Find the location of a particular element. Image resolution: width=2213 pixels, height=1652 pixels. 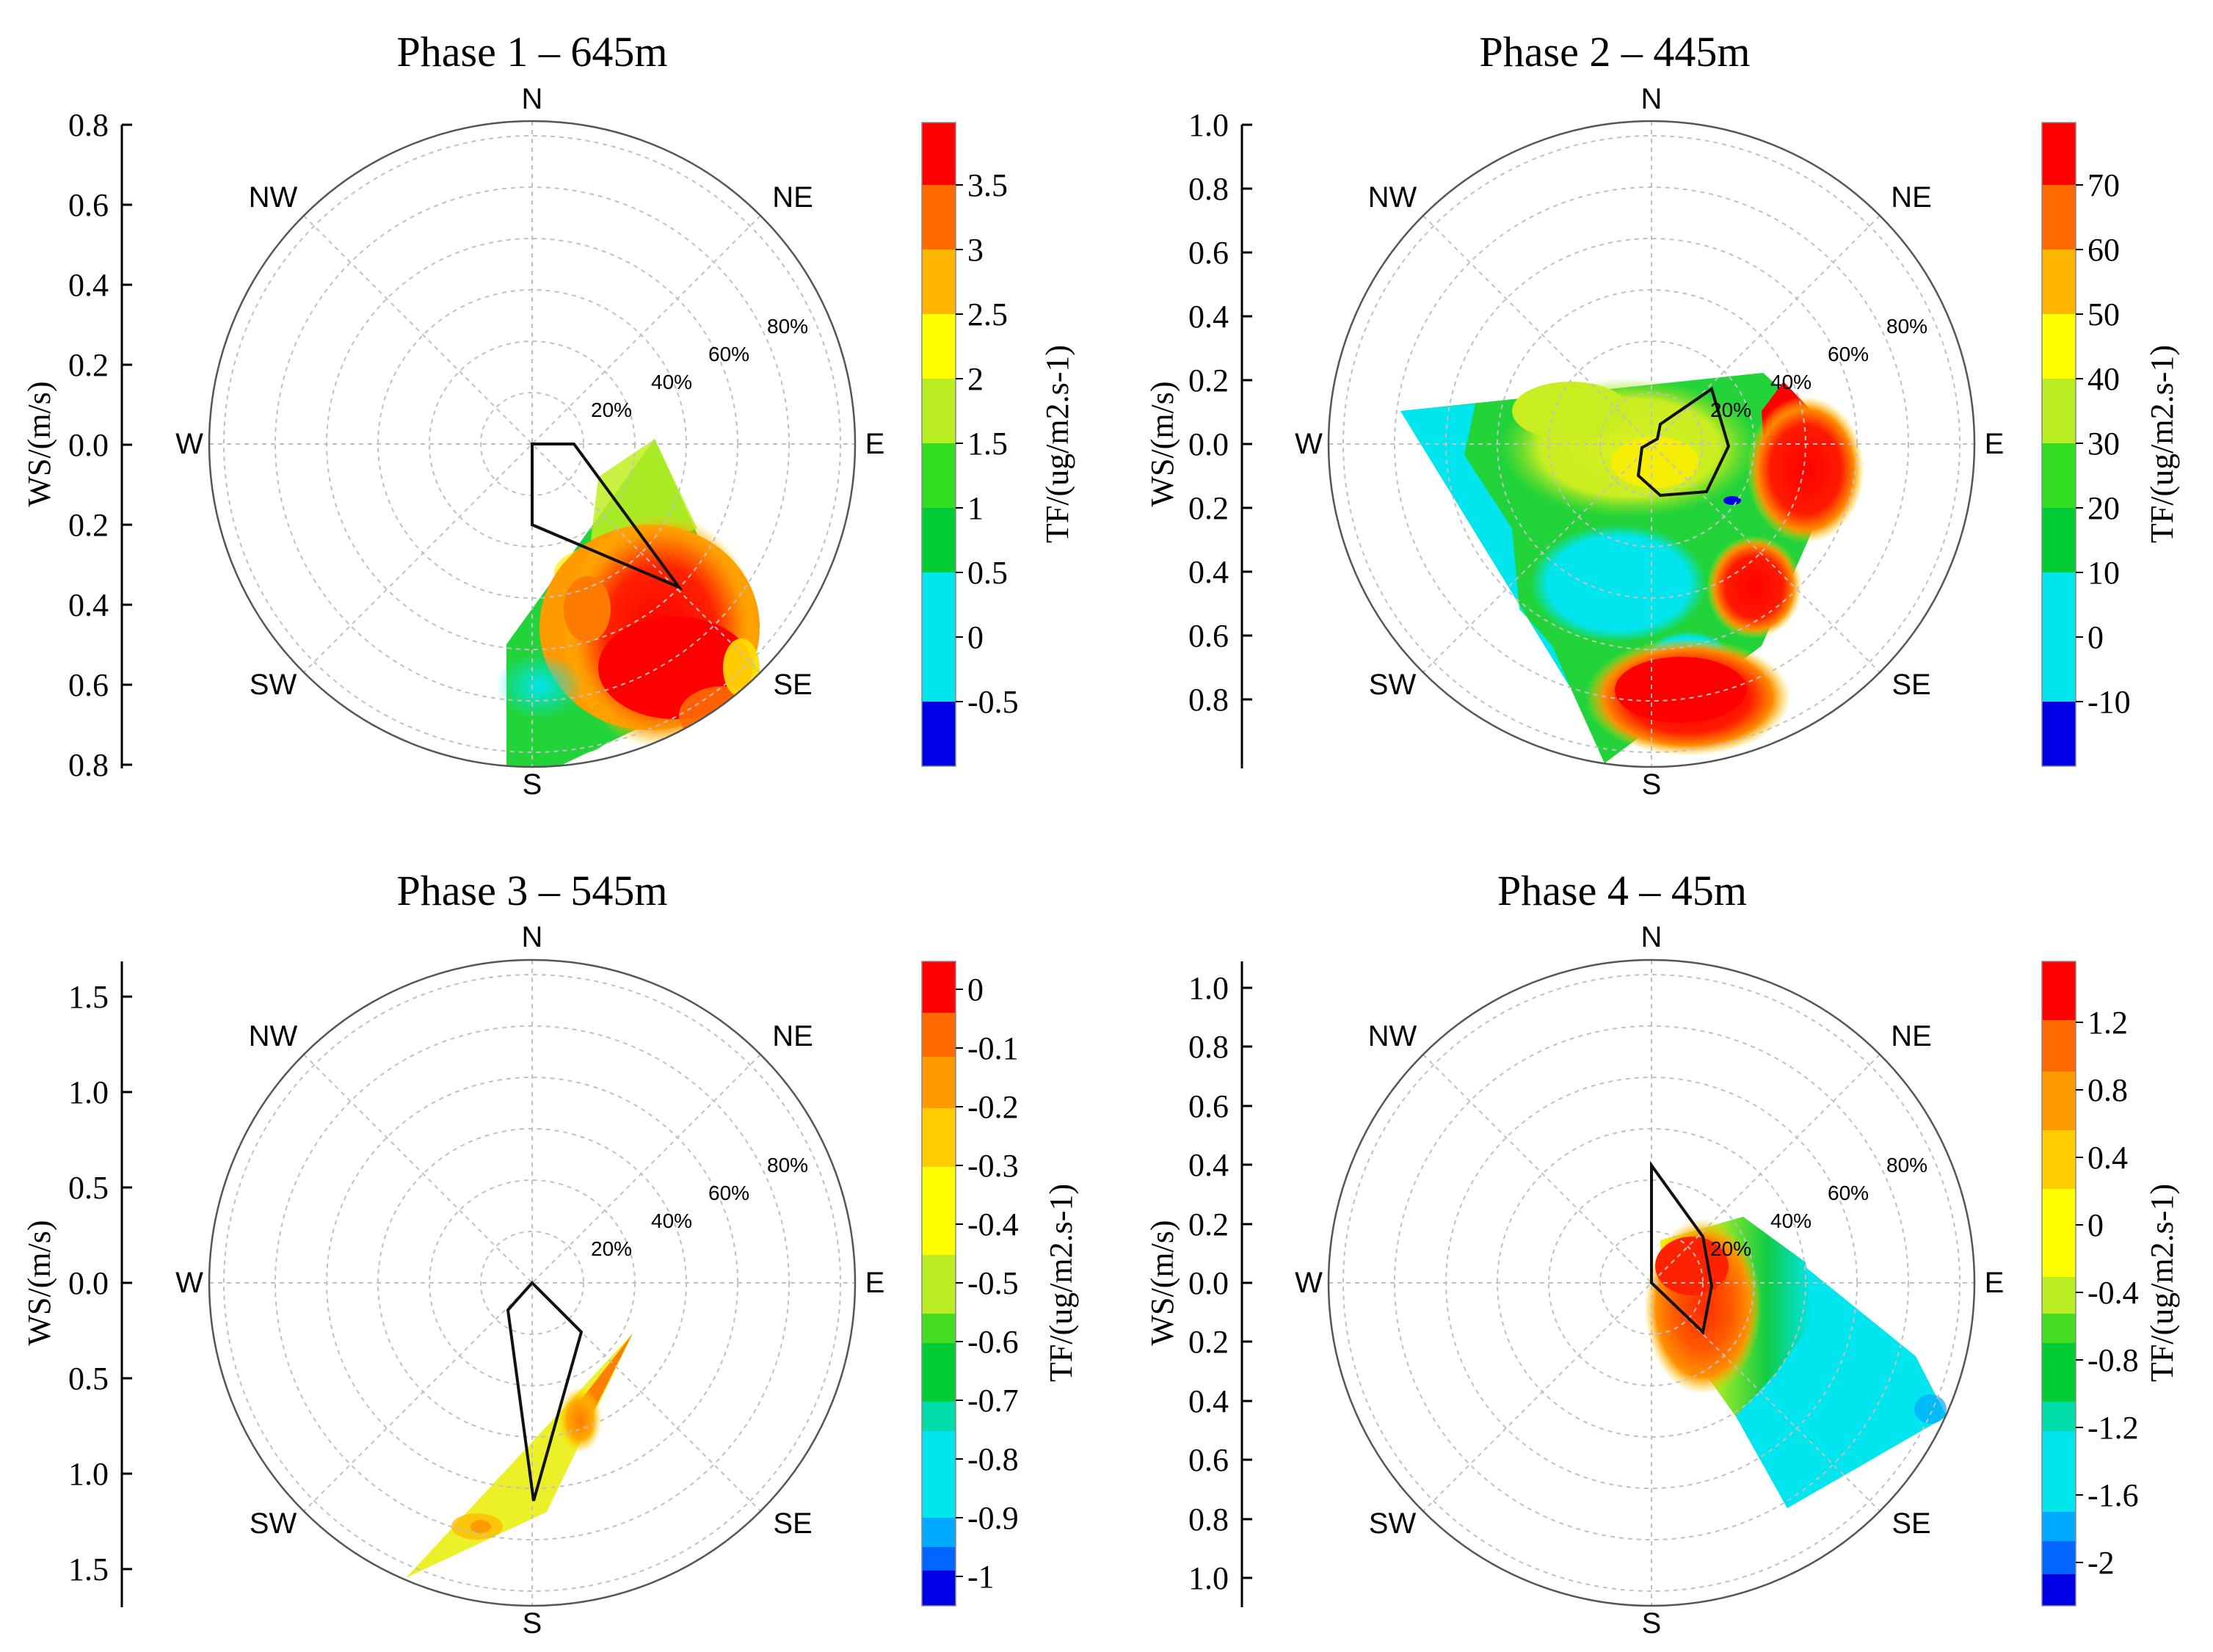

colorbar-tick: 0.5 is located at coordinates (982, 573).